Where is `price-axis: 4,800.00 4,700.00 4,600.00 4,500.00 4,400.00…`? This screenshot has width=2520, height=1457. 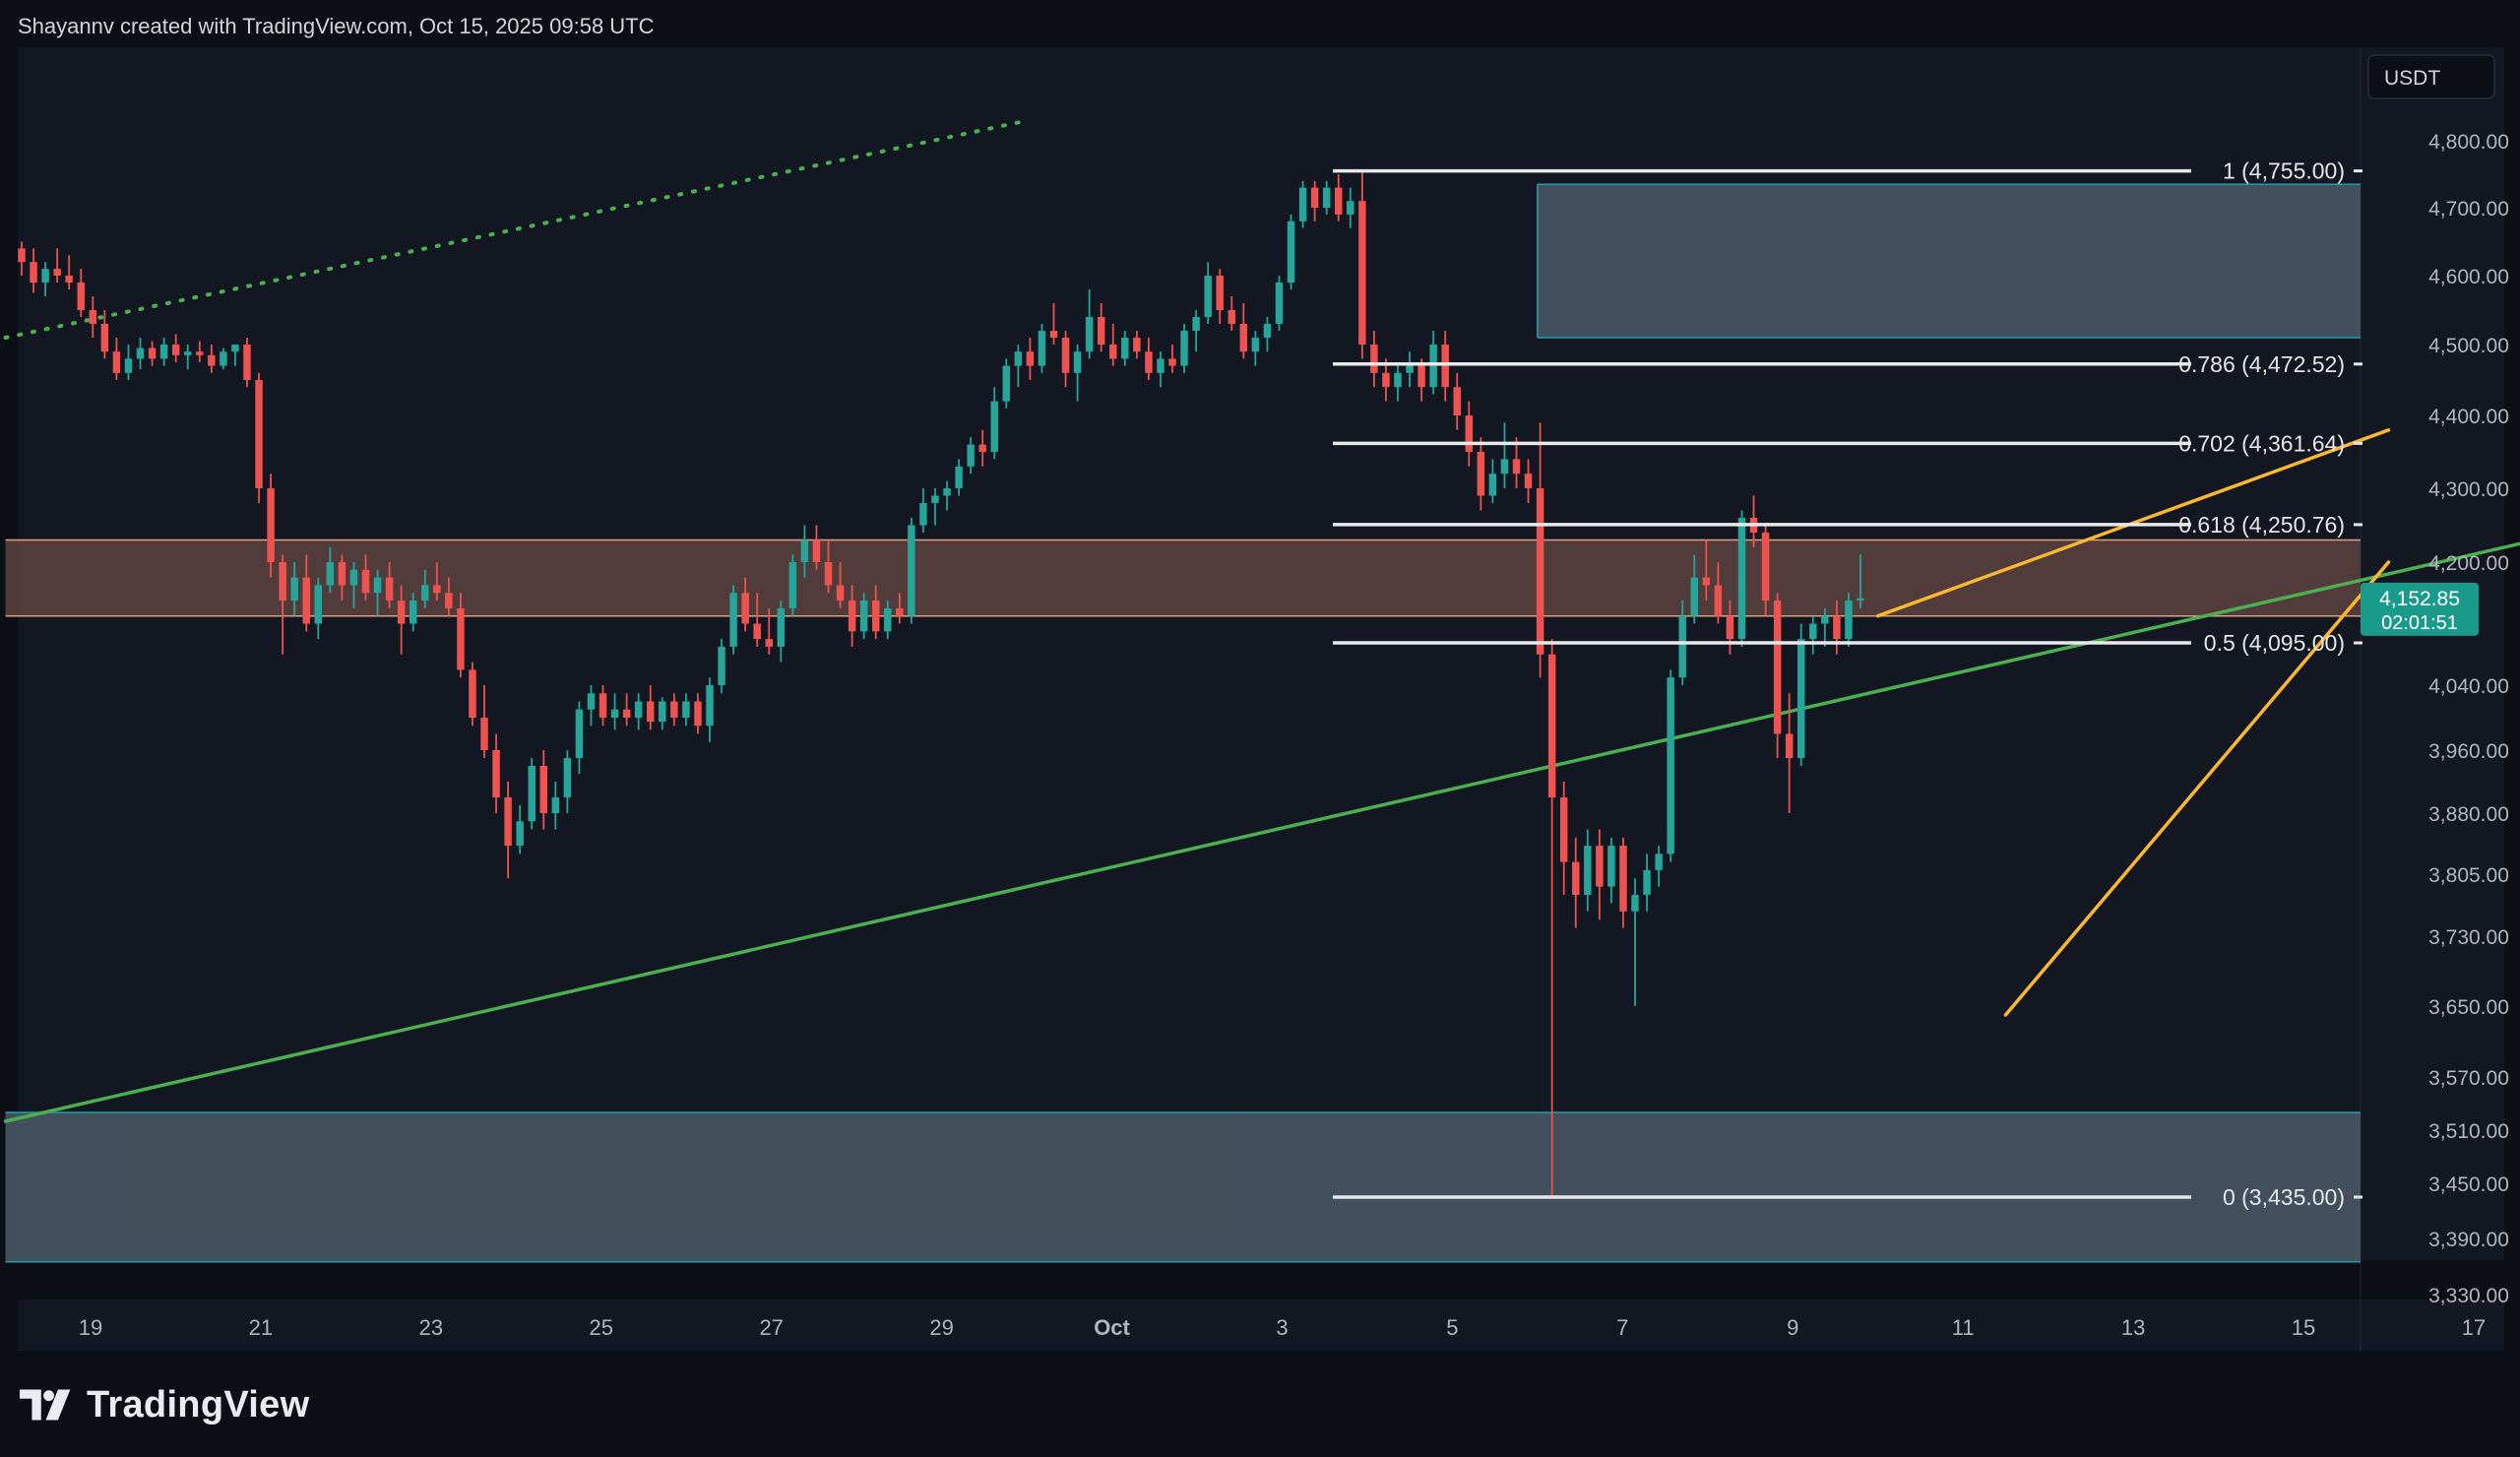
price-axis: 4,800.00 4,700.00 4,600.00 4,500.00 4,400.00… is located at coordinates (2468, 719).